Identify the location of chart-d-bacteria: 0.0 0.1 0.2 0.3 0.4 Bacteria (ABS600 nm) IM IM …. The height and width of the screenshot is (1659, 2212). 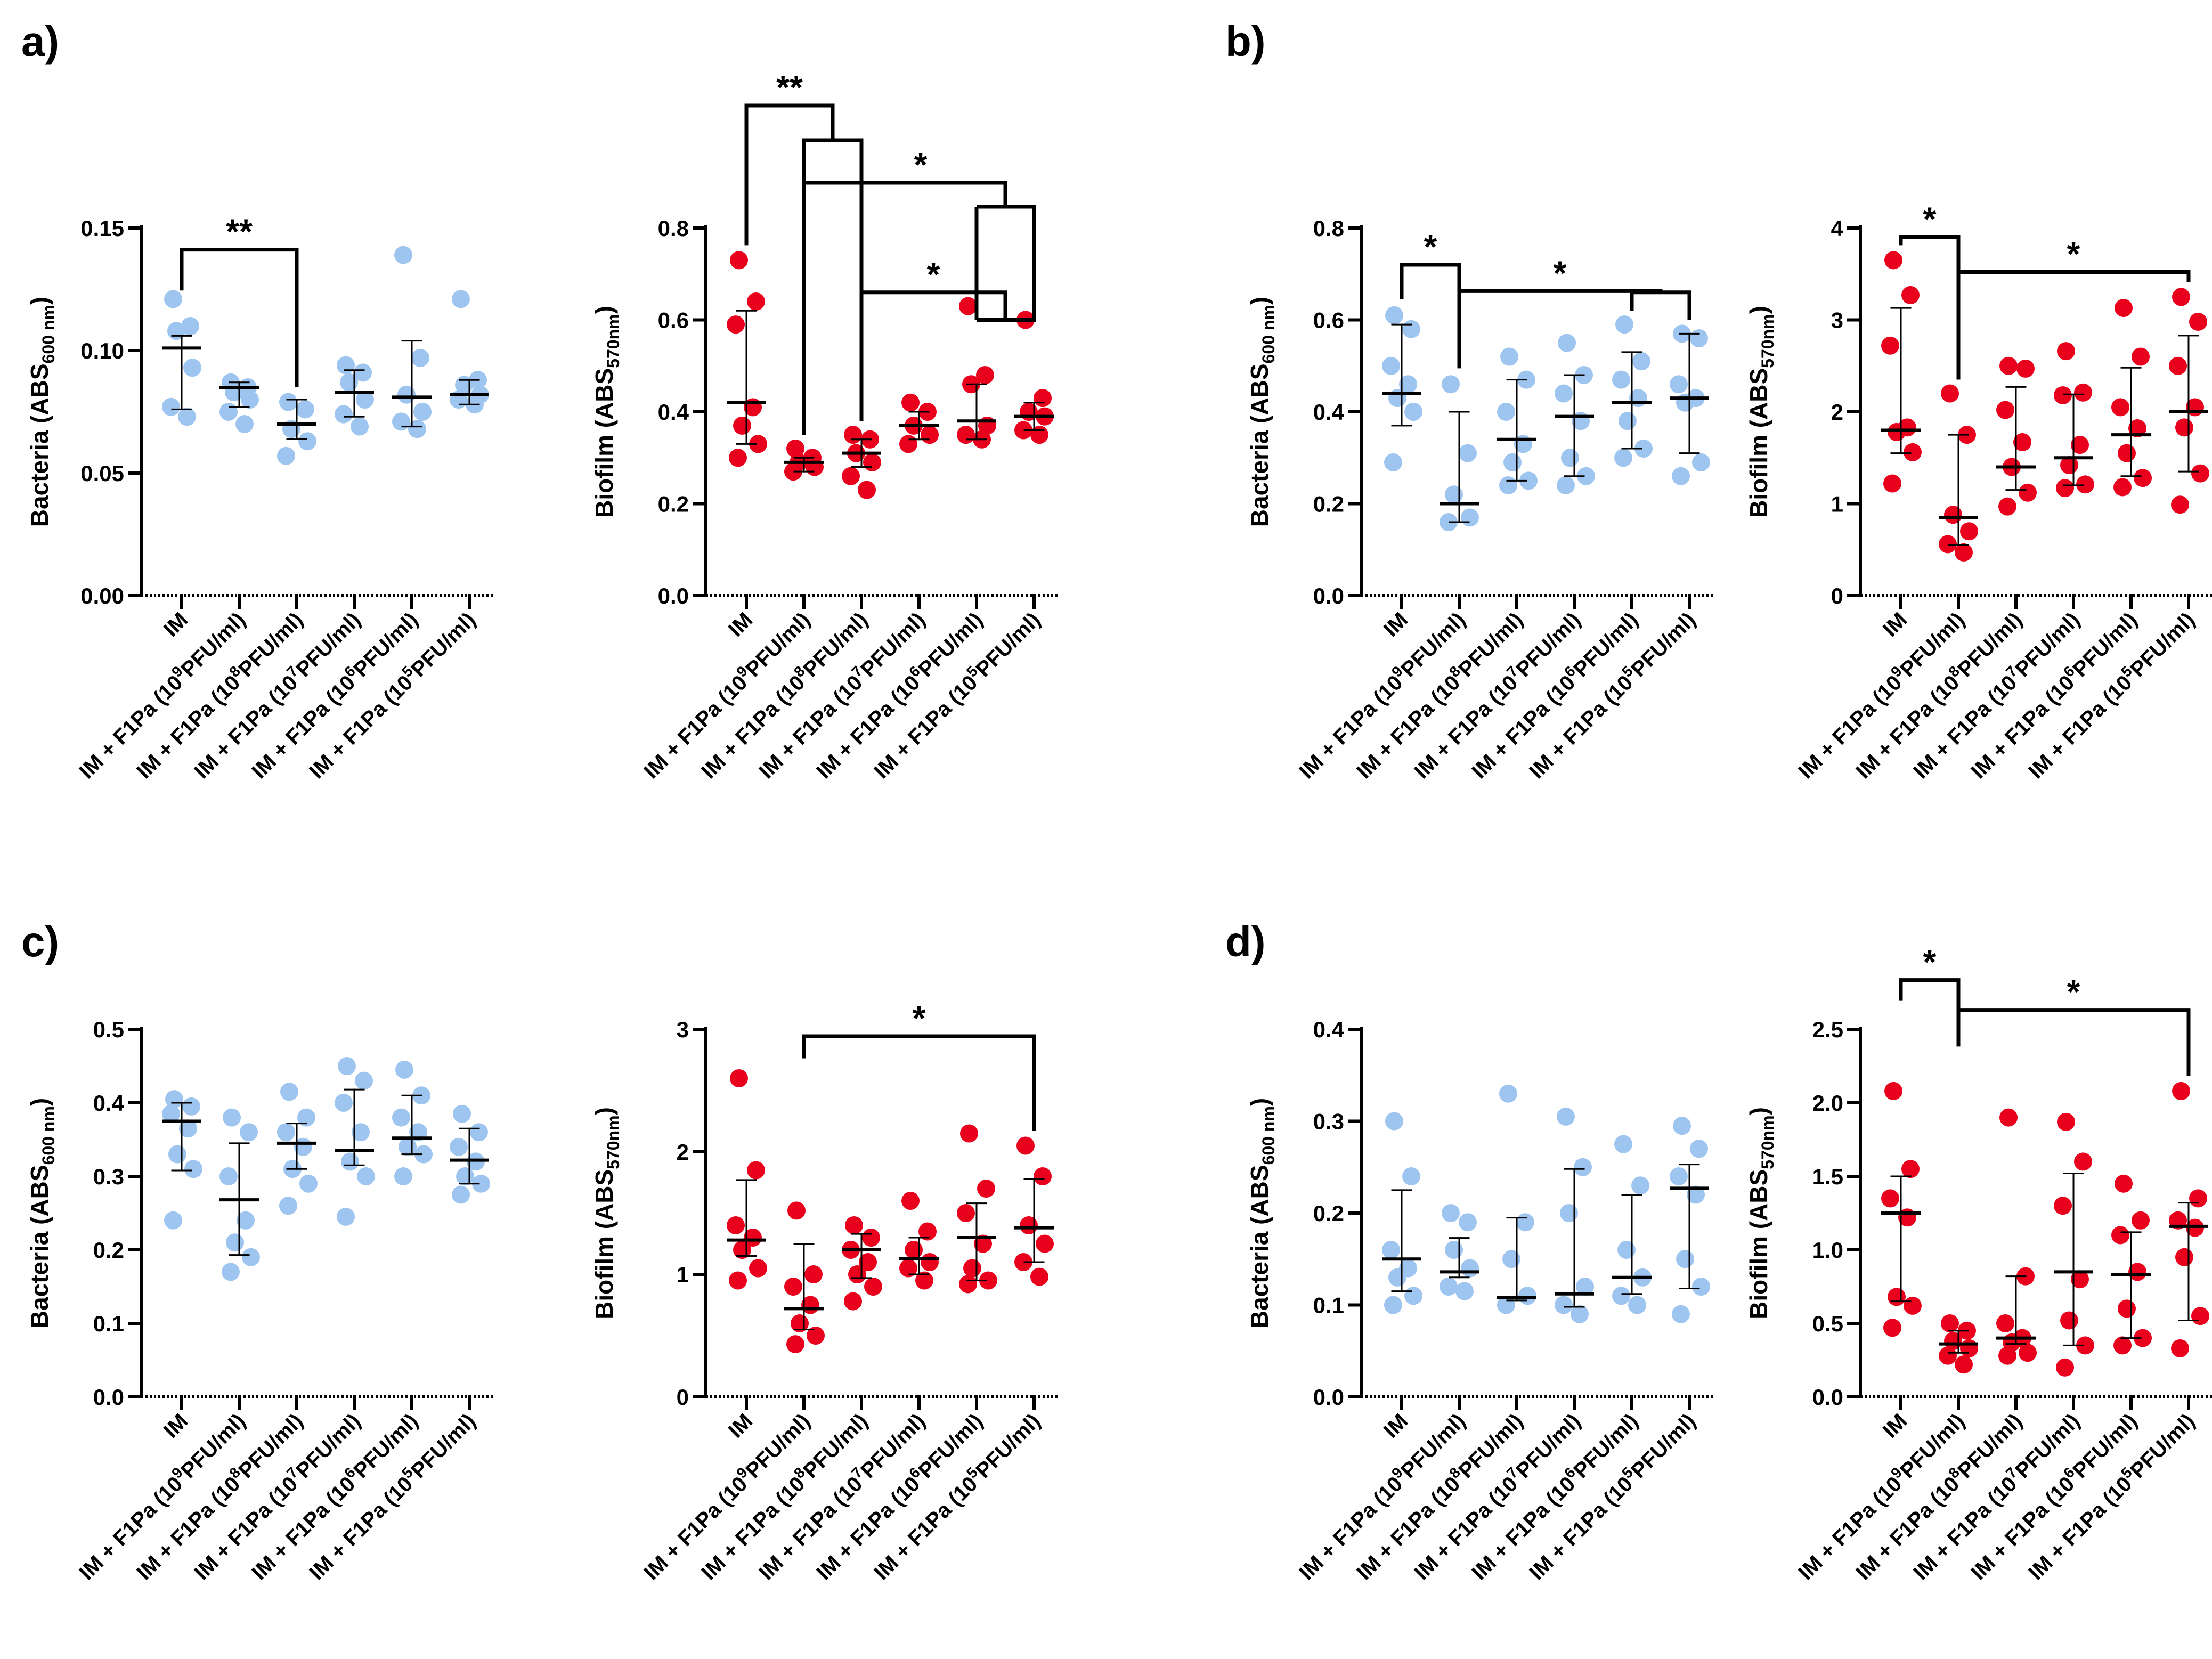
(1479, 1300).